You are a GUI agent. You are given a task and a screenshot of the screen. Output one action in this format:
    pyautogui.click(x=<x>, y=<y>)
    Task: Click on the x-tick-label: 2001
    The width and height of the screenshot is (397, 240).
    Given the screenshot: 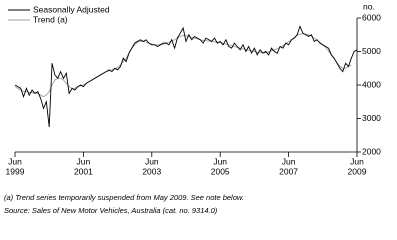 What is the action you would take?
    pyautogui.click(x=83, y=171)
    